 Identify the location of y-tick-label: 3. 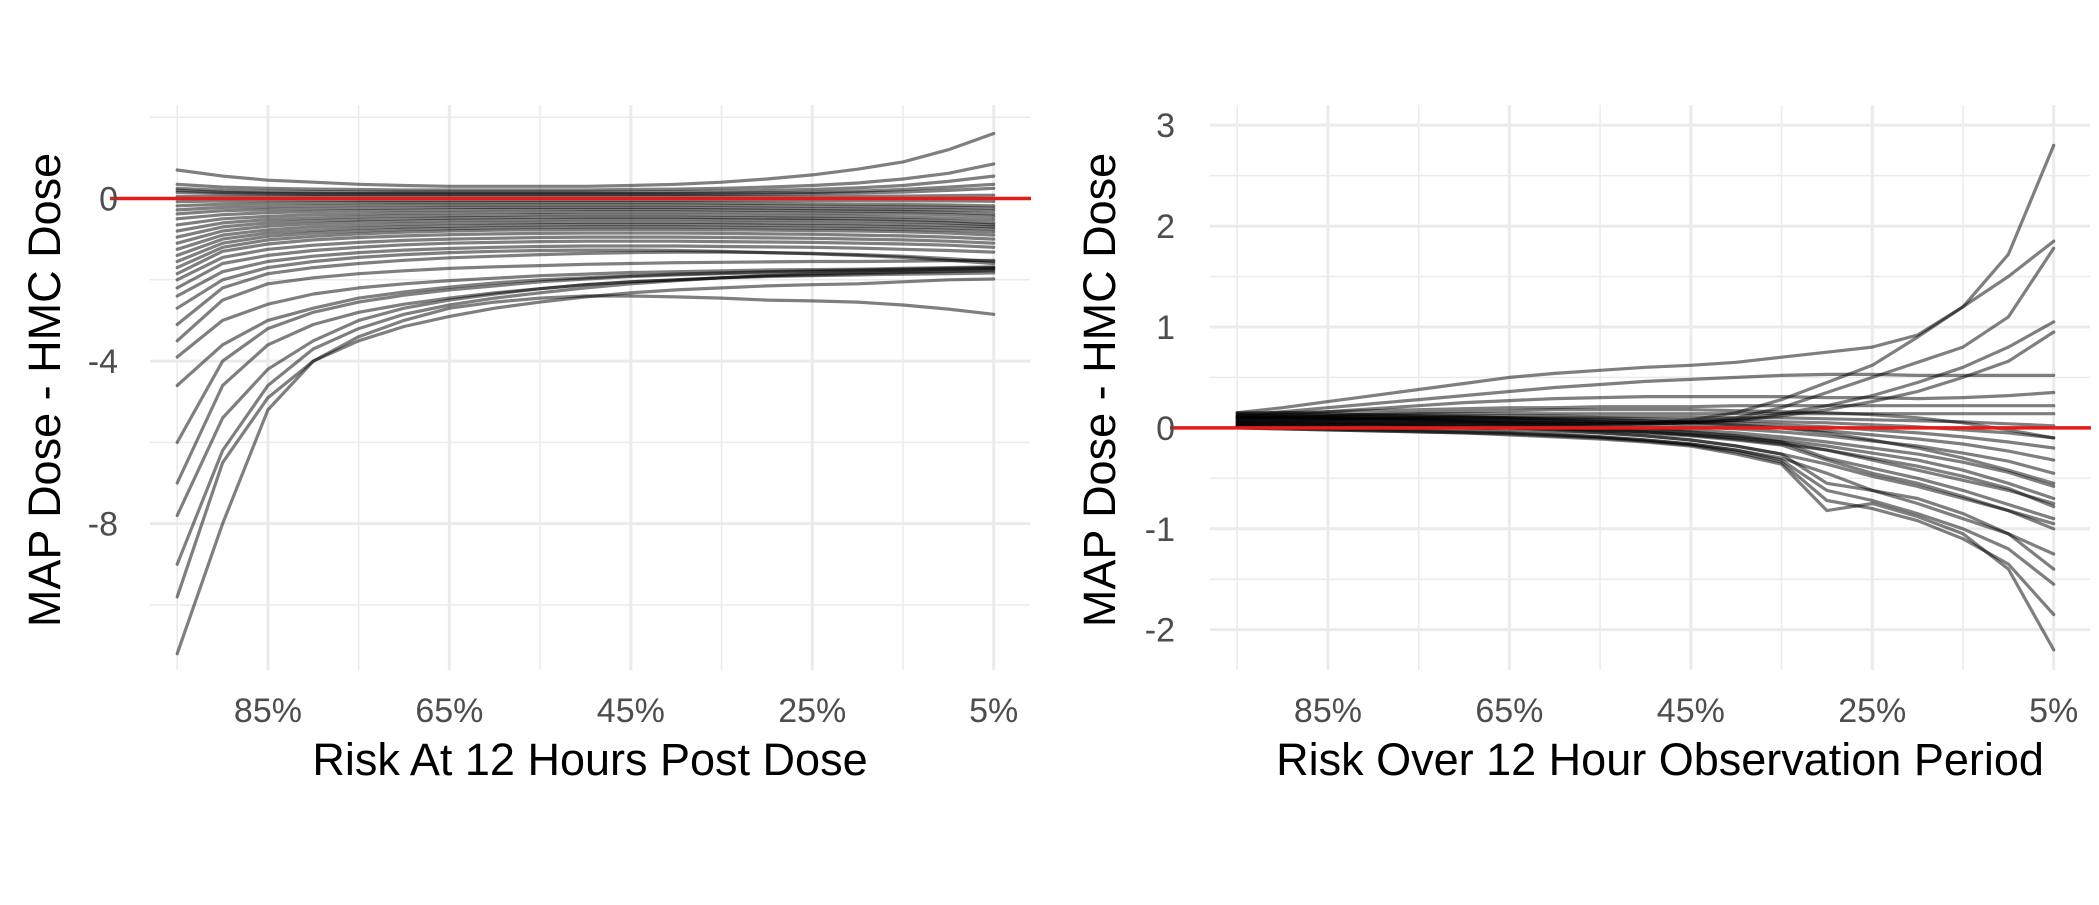
(1165, 126).